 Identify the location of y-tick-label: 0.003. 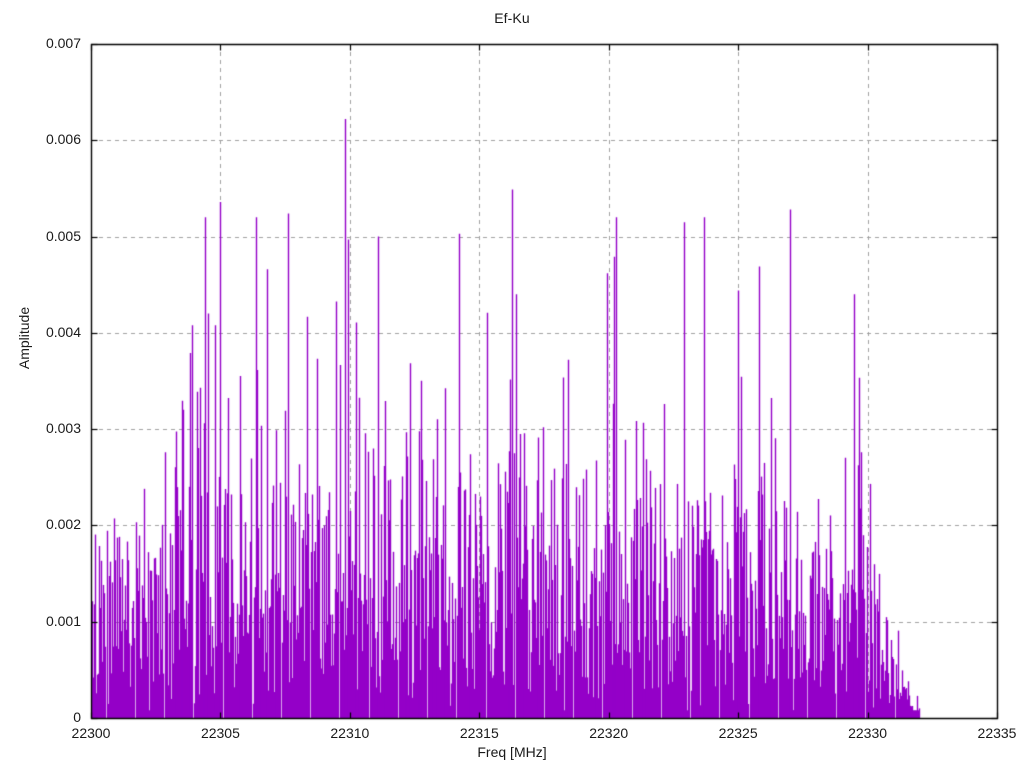
(63, 428).